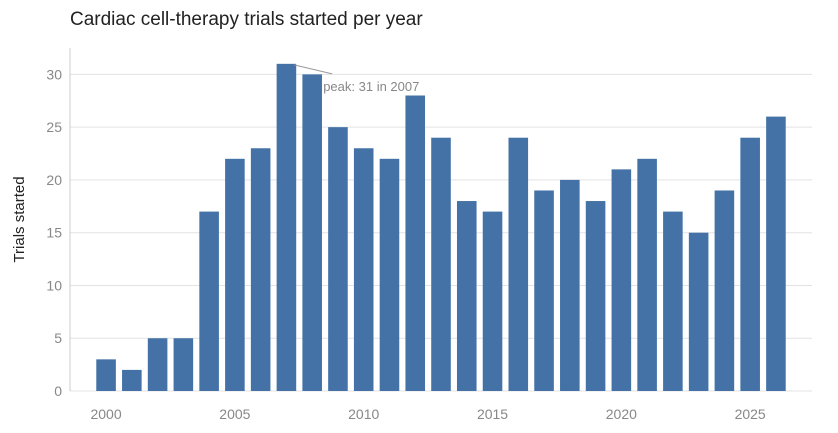 This screenshot has width=838, height=433. Describe the element at coordinates (286, 227) in the screenshot. I see `bar-2007` at that location.